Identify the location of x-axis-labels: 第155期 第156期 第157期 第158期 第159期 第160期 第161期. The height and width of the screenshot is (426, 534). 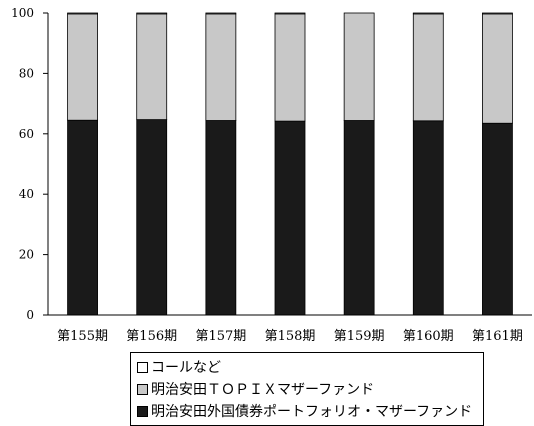
(290, 336).